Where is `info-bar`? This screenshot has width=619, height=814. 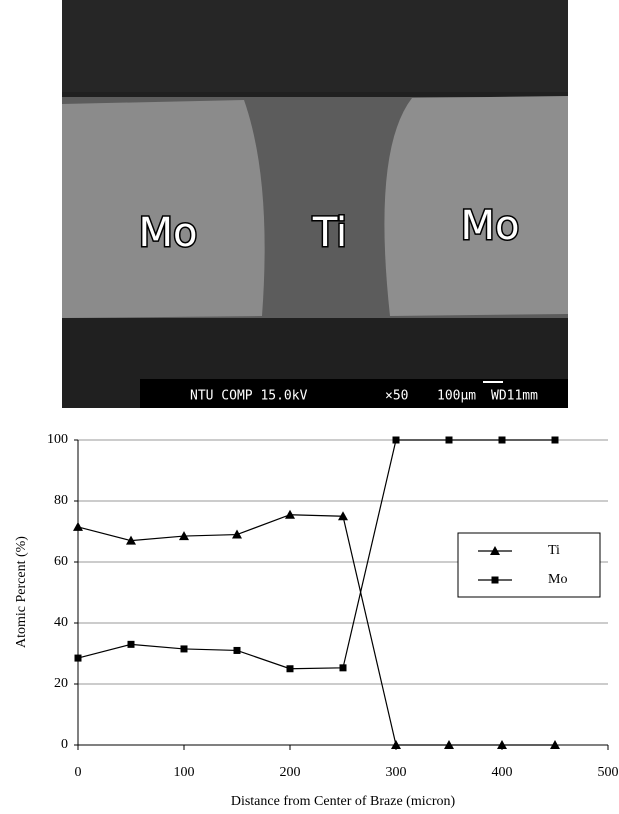
info-bar is located at coordinates (354, 393).